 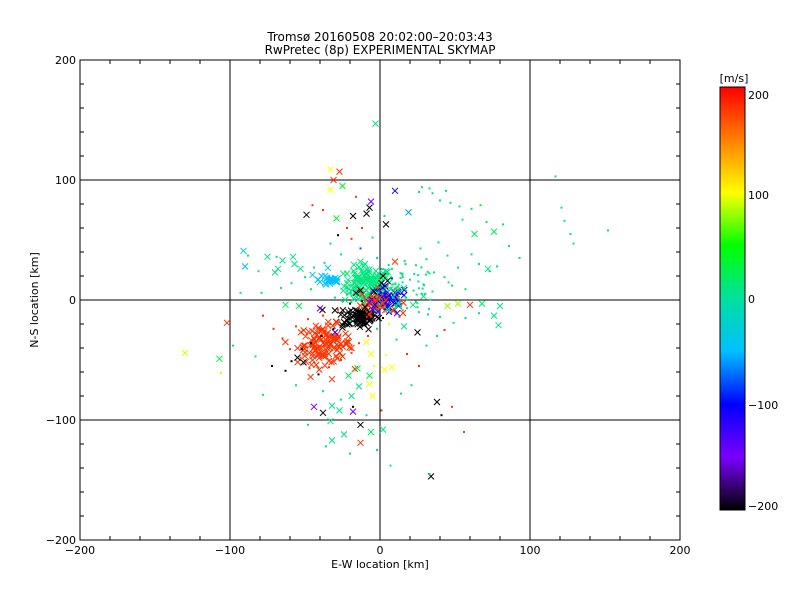 I want to click on colorbar, so click(x=732, y=298).